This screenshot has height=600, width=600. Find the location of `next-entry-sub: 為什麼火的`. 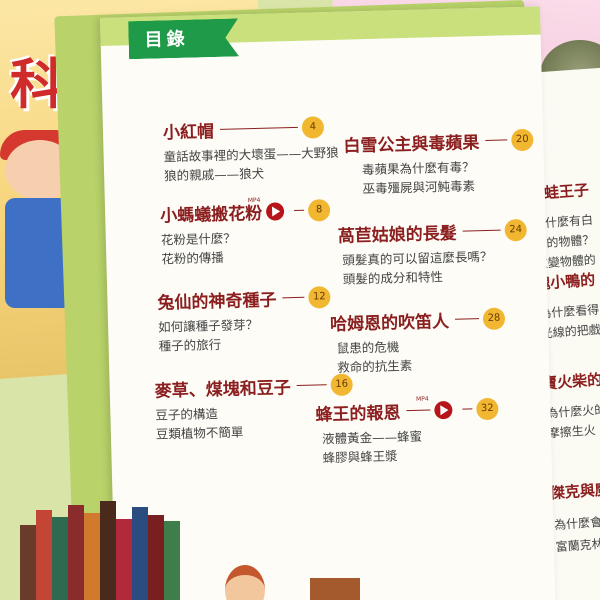

next-entry-sub: 為什麼火的 is located at coordinates (572, 411).